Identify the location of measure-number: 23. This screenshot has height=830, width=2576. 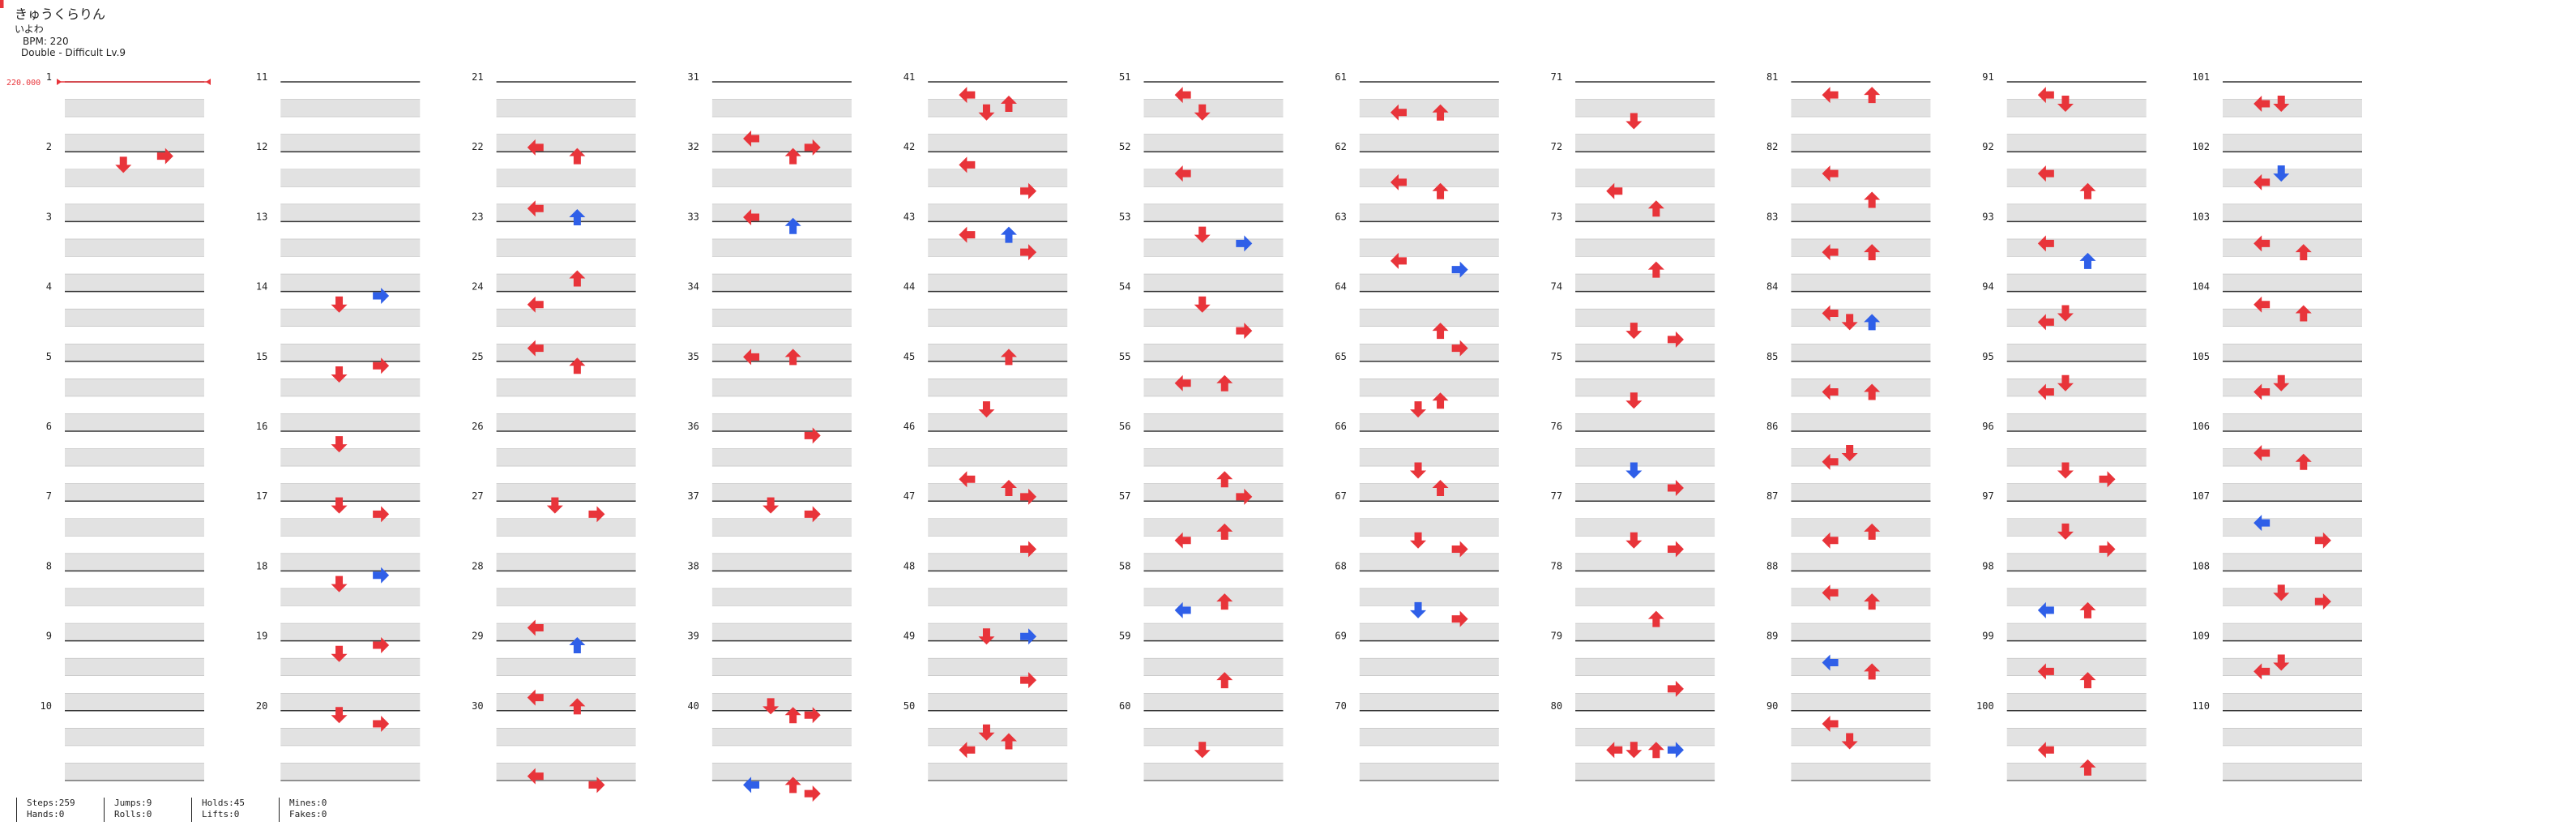
(477, 216).